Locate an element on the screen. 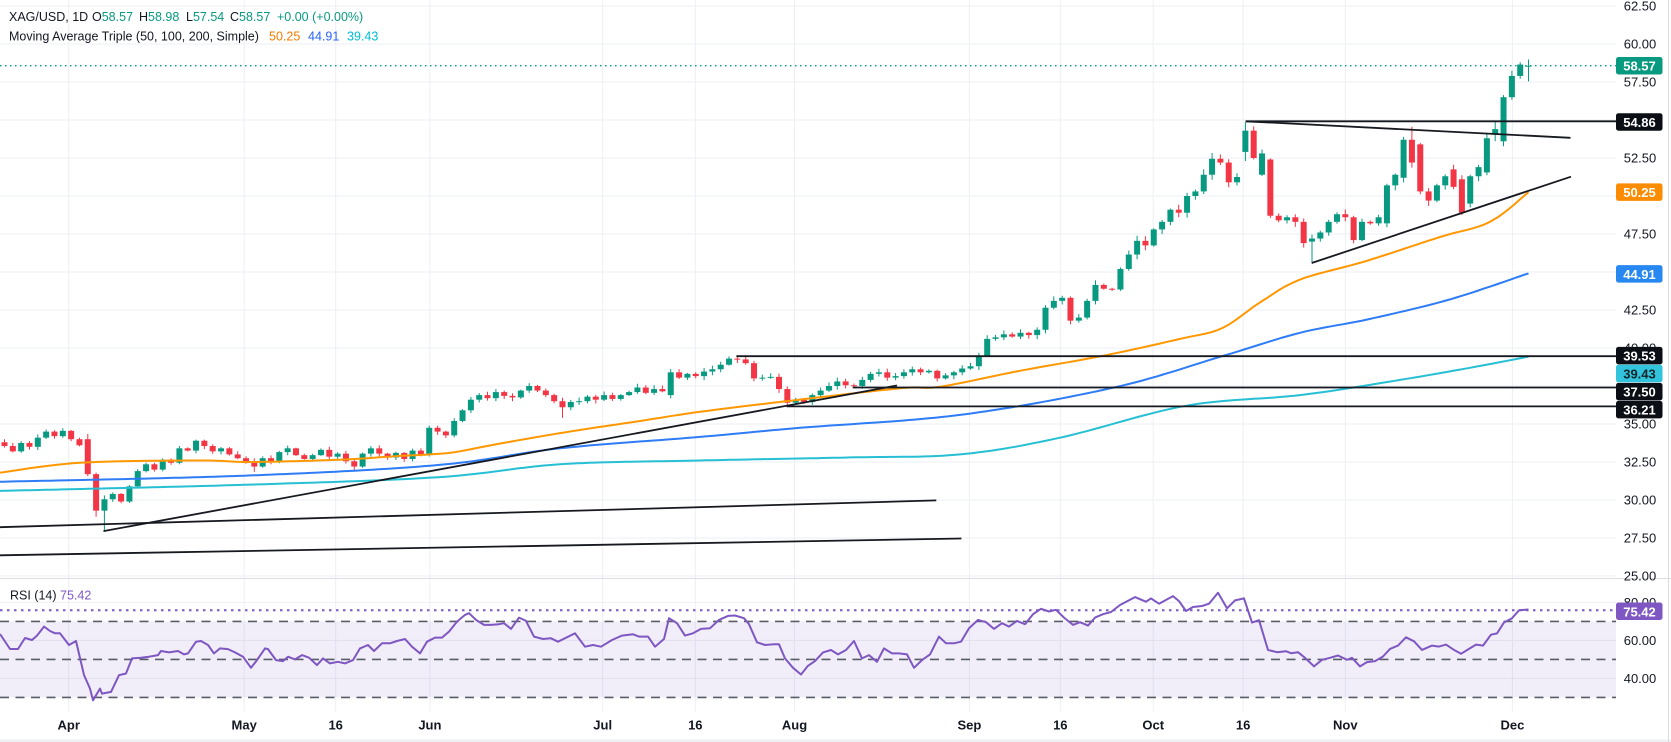 This screenshot has height=742, width=1671. svg-text: 37.50 is located at coordinates (1639, 392).